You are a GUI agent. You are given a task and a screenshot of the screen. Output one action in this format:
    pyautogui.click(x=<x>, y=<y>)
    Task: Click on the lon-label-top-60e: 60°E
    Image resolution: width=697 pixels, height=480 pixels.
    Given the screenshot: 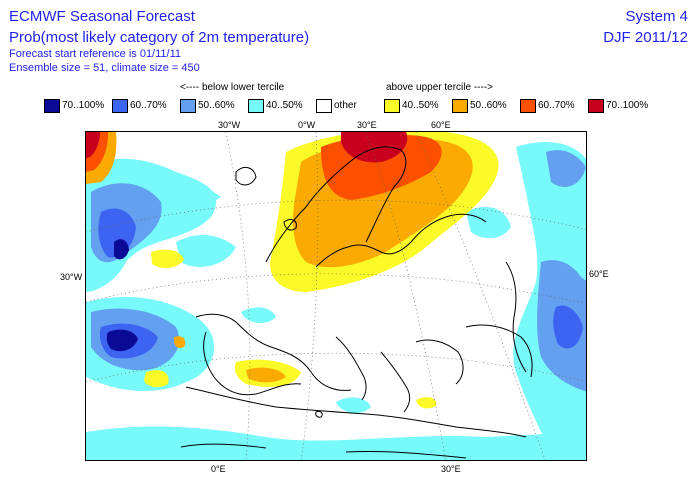 What is the action you would take?
    pyautogui.click(x=441, y=125)
    